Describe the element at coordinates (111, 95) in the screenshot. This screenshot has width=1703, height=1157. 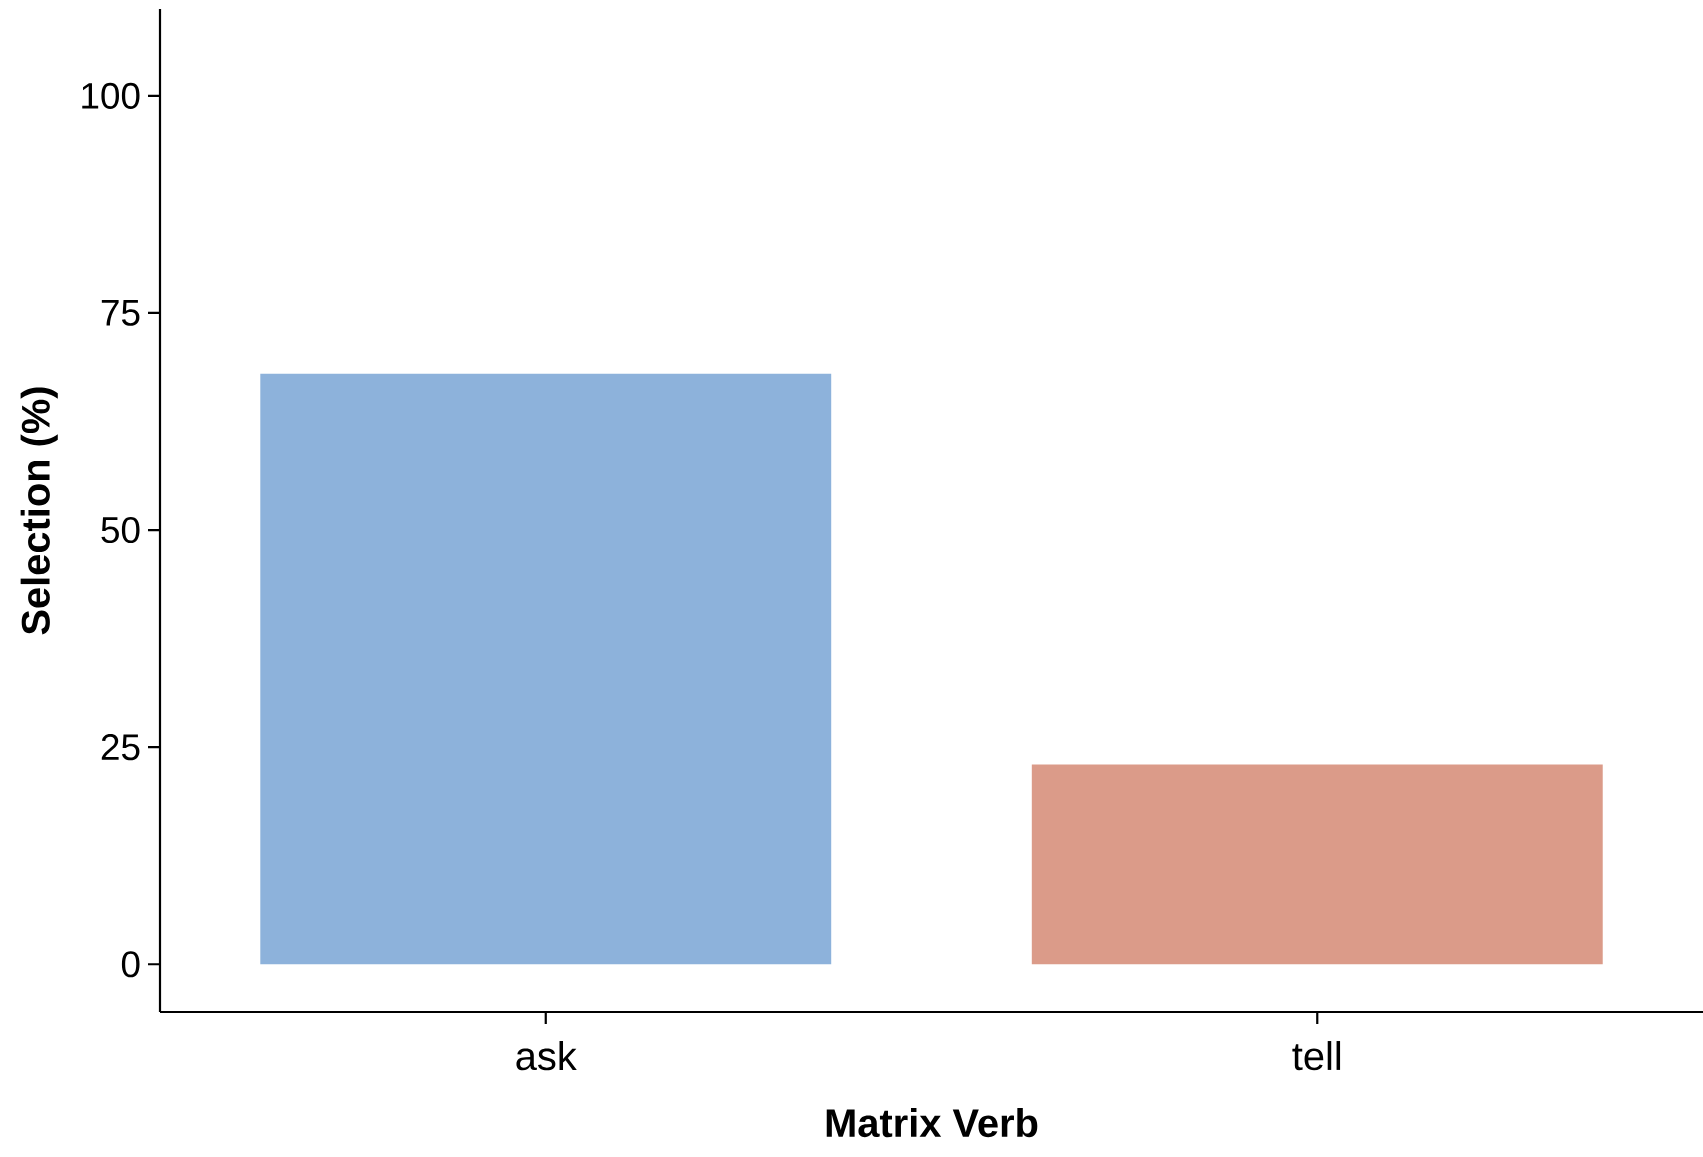
I see `y-tick-label: 100` at that location.